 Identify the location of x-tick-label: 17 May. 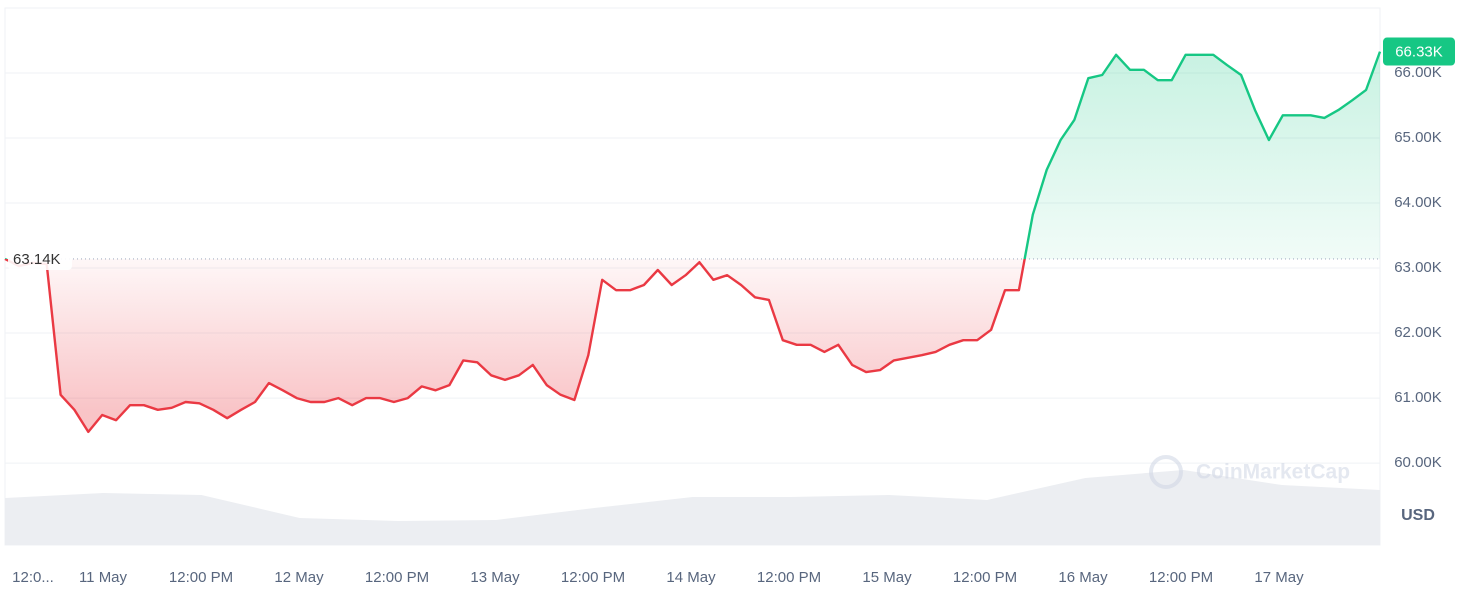
(1279, 577).